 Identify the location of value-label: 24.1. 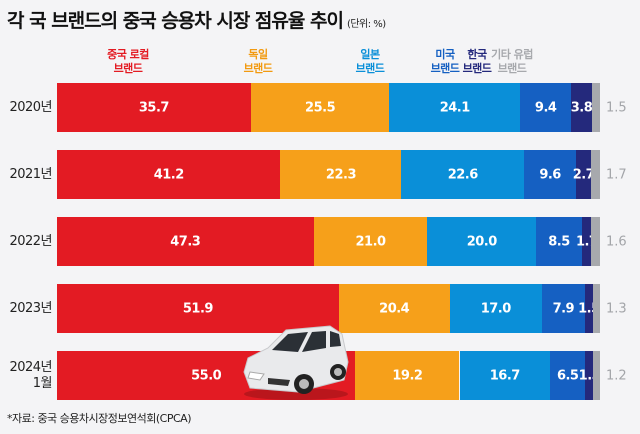
(455, 107).